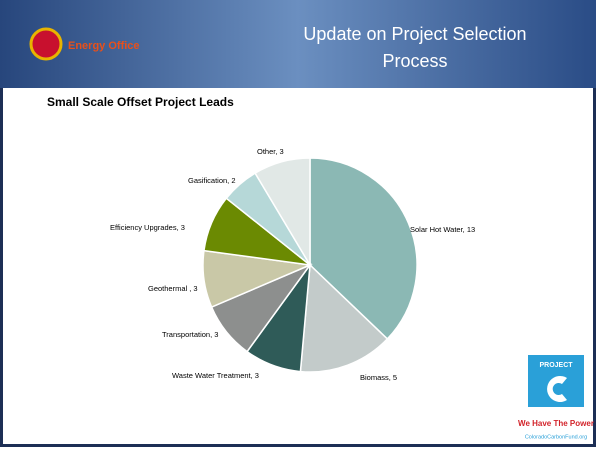 The width and height of the screenshot is (596, 452). What do you see at coordinates (140, 102) in the screenshot?
I see `chart-title: Small Scale Offset Project Leads` at bounding box center [140, 102].